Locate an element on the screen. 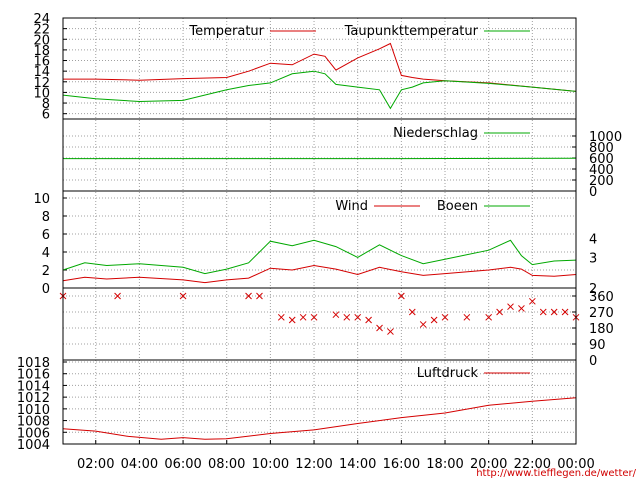 The width and height of the screenshot is (640, 480). ytick-label-precipitation-3: 600 is located at coordinates (601, 159).